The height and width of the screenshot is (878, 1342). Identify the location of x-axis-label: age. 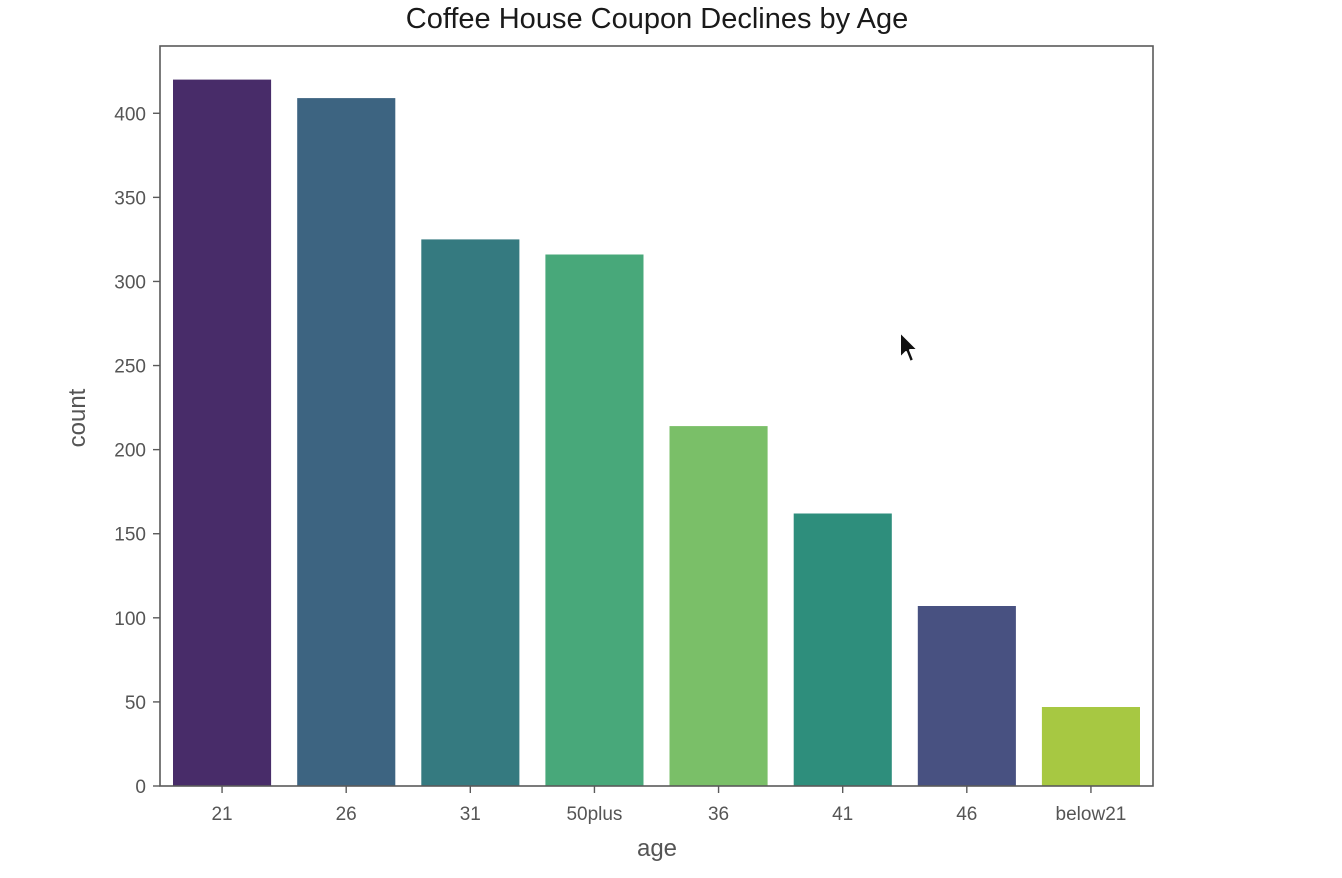
(657, 848).